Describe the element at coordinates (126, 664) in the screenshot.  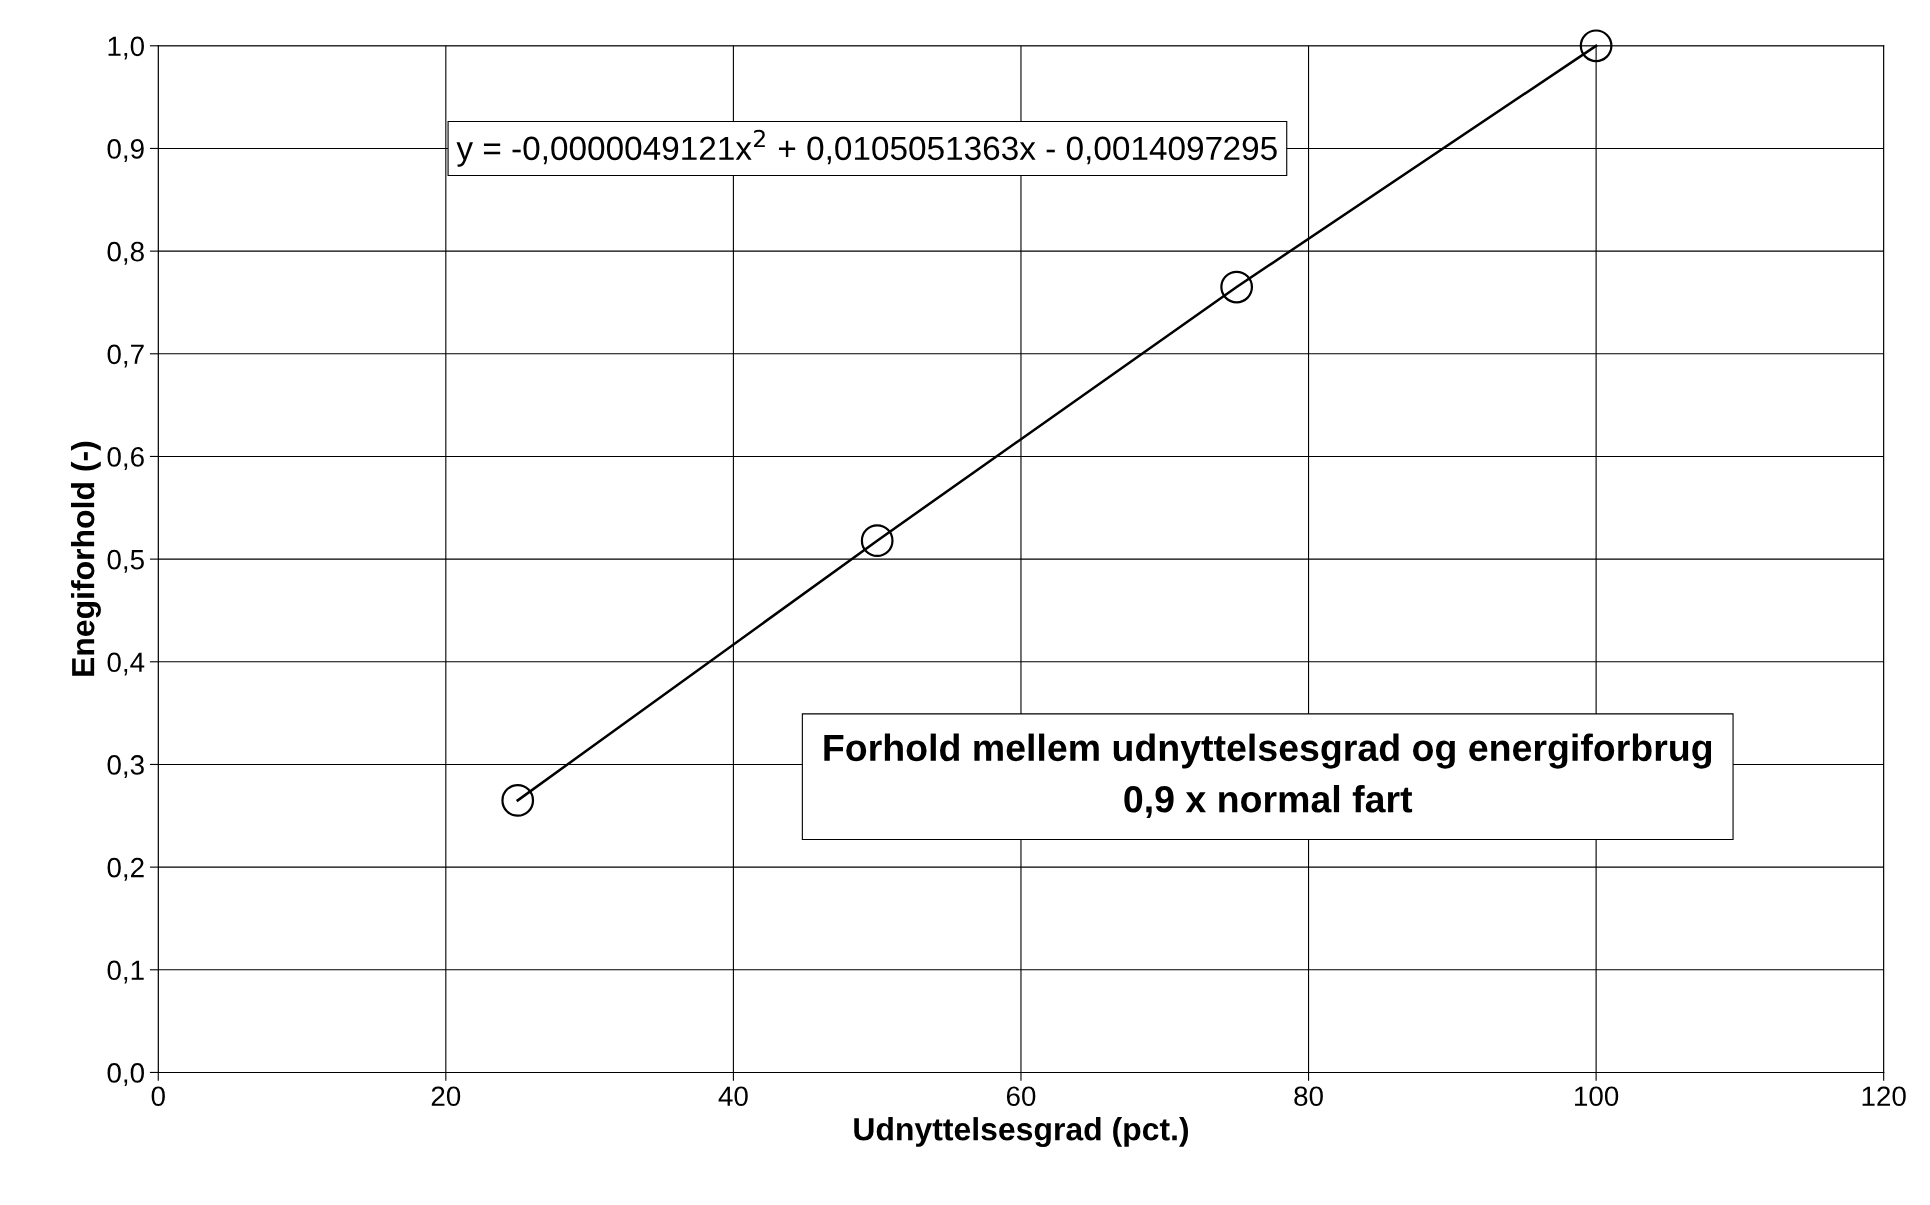
I see `y-tick-label: 0,4` at that location.